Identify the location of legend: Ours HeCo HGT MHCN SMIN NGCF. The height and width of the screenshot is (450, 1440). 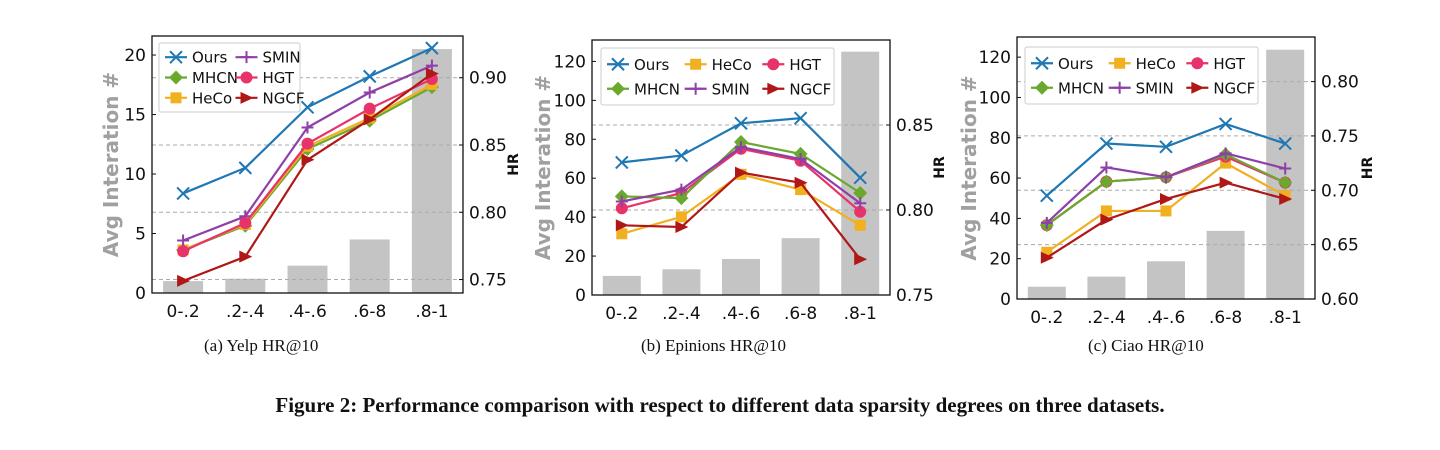
(1141, 75).